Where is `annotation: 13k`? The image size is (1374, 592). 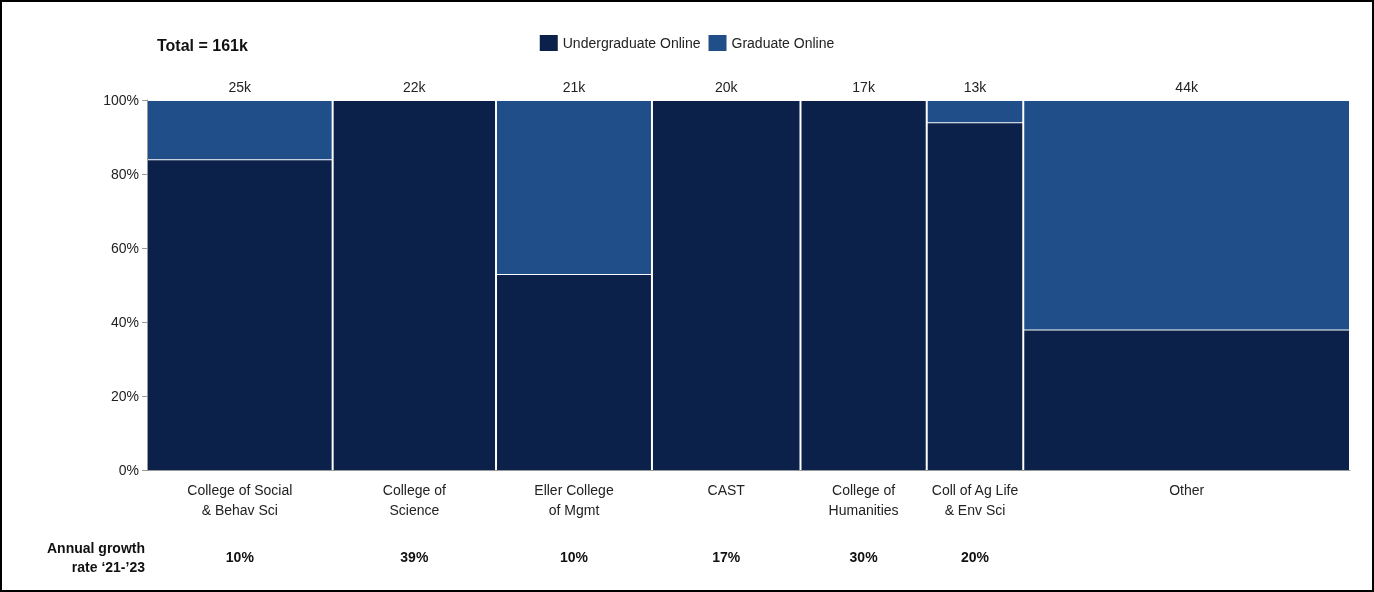
annotation: 13k is located at coordinates (975, 87).